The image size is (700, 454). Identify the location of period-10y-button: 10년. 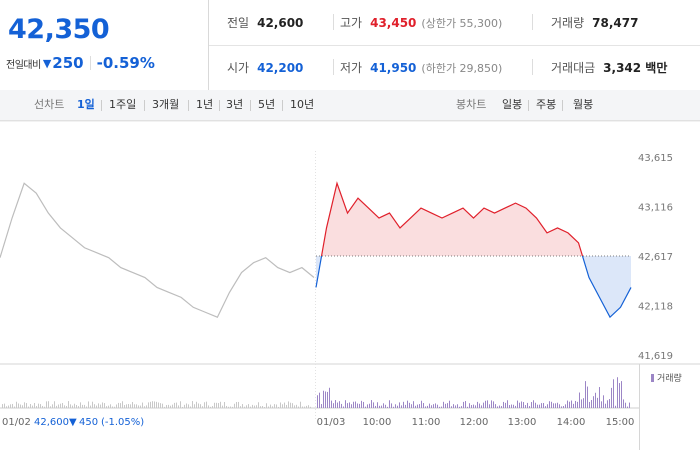
(302, 104).